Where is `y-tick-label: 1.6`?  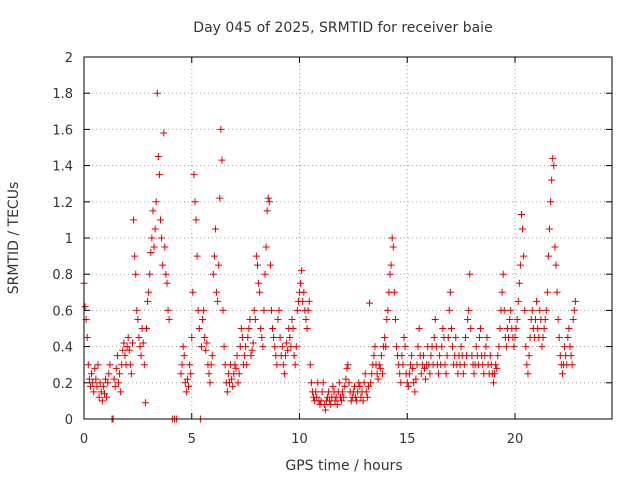
y-tick-label: 1.6 is located at coordinates (62, 130).